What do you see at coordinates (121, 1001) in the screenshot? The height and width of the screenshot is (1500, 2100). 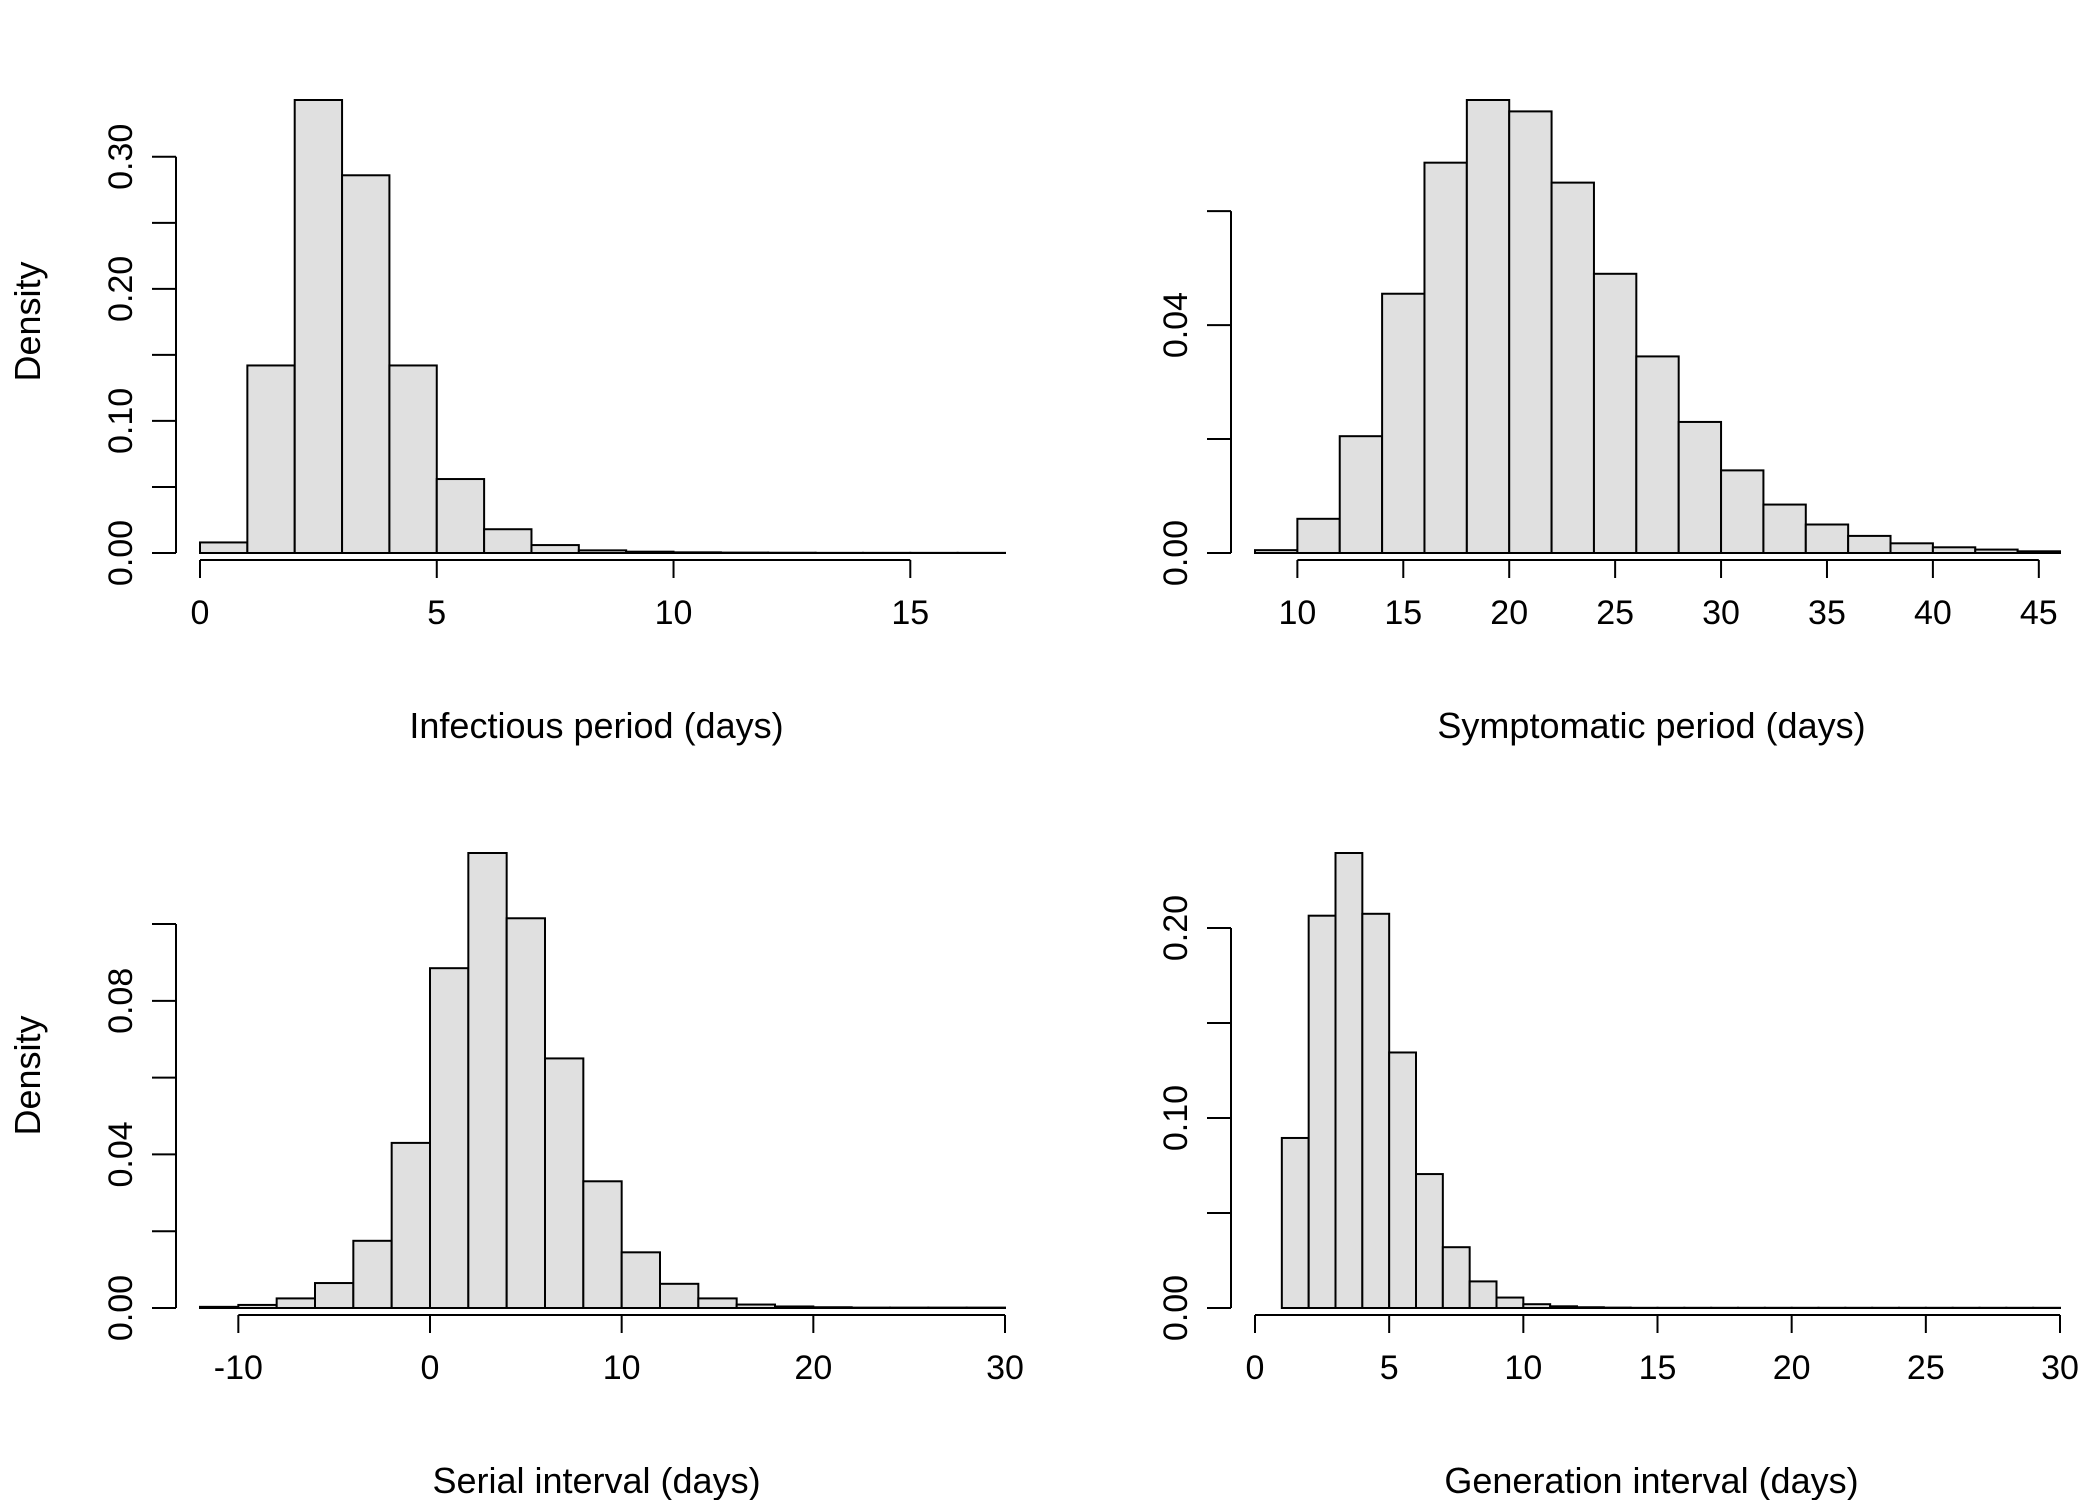 I see `y-tick-label: 0.08` at bounding box center [121, 1001].